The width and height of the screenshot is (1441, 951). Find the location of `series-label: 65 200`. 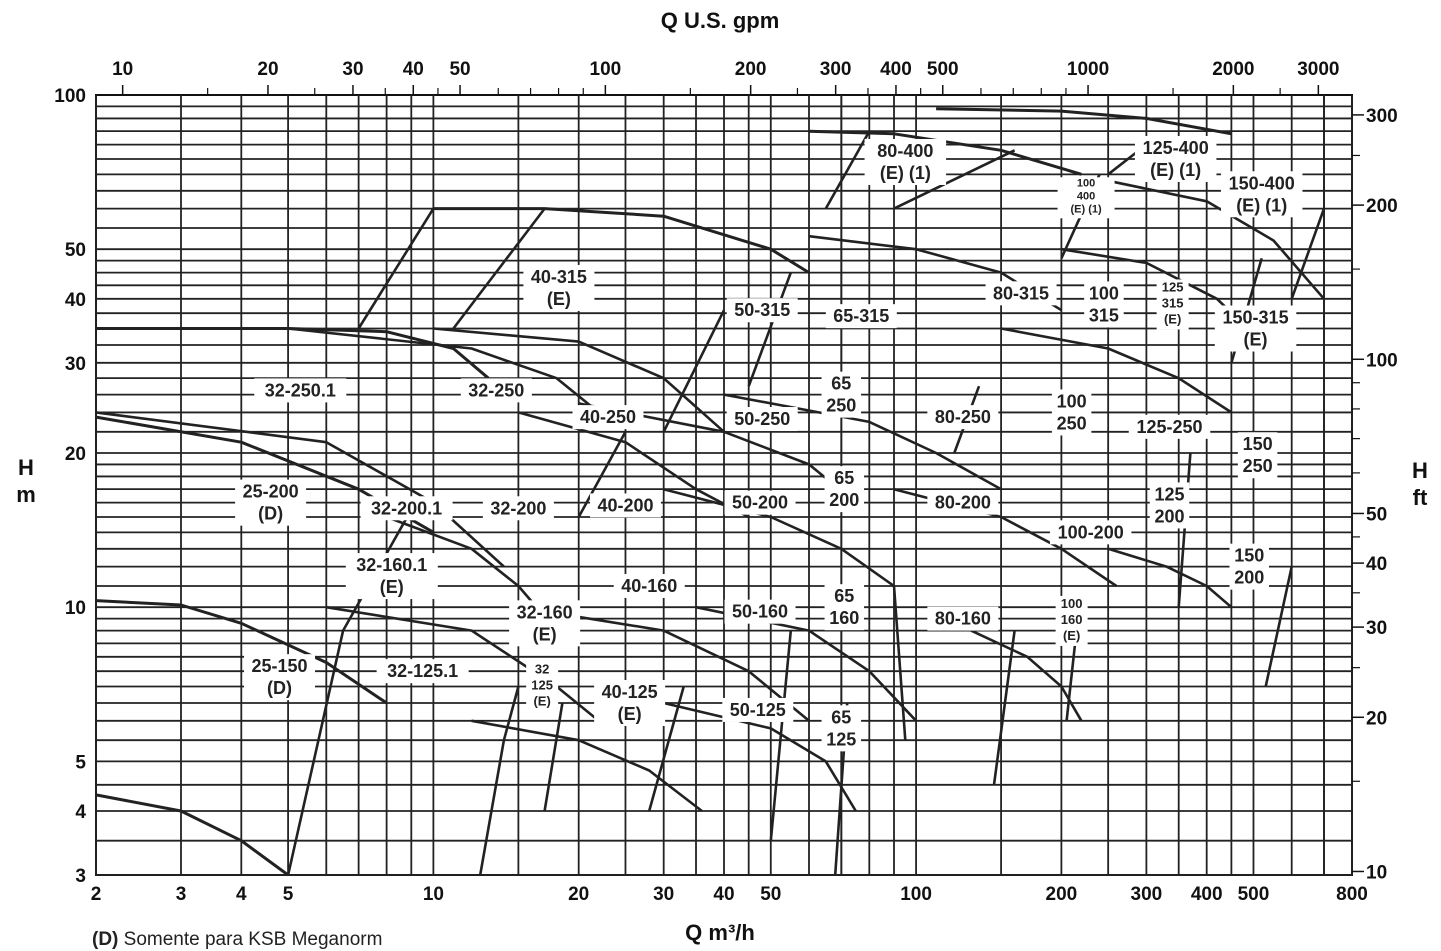

series-label: 65 200 is located at coordinates (844, 489).